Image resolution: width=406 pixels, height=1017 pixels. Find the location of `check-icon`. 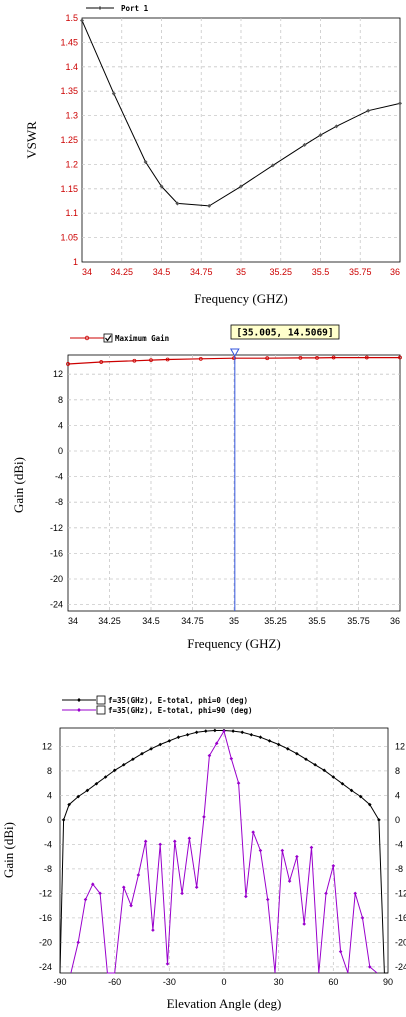

check-icon is located at coordinates (108, 338).